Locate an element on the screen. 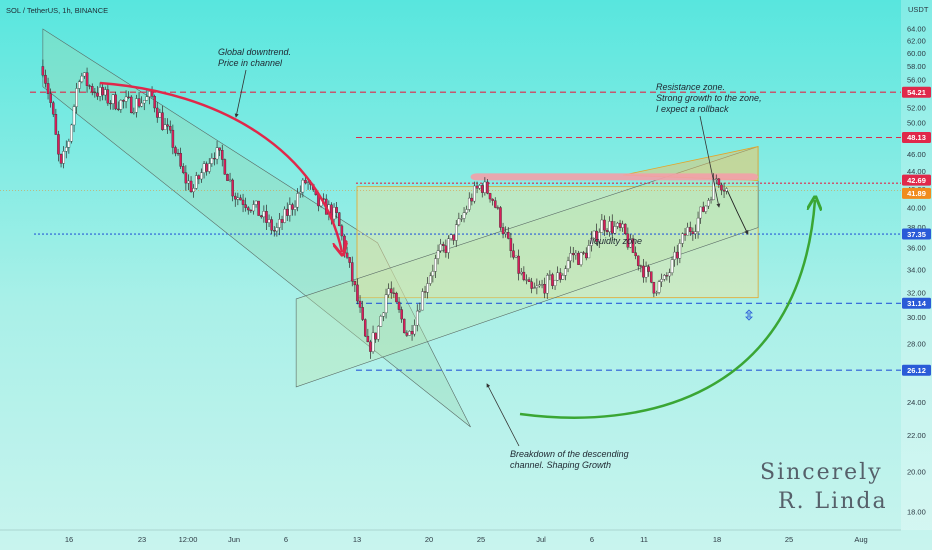 The height and width of the screenshot is (555, 932). symbol-title: SOL / TetherUS, 1h, BINANCE is located at coordinates (57, 10).